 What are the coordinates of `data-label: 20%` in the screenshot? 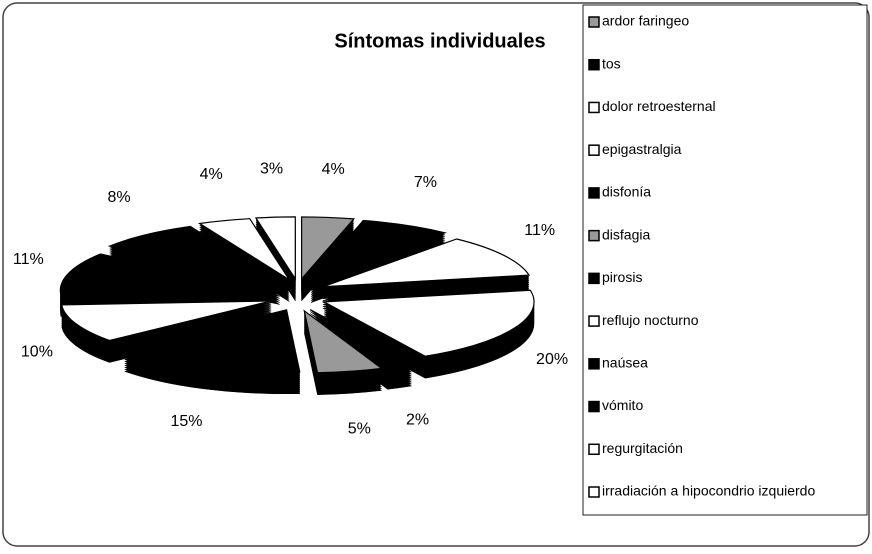 It's located at (552, 359).